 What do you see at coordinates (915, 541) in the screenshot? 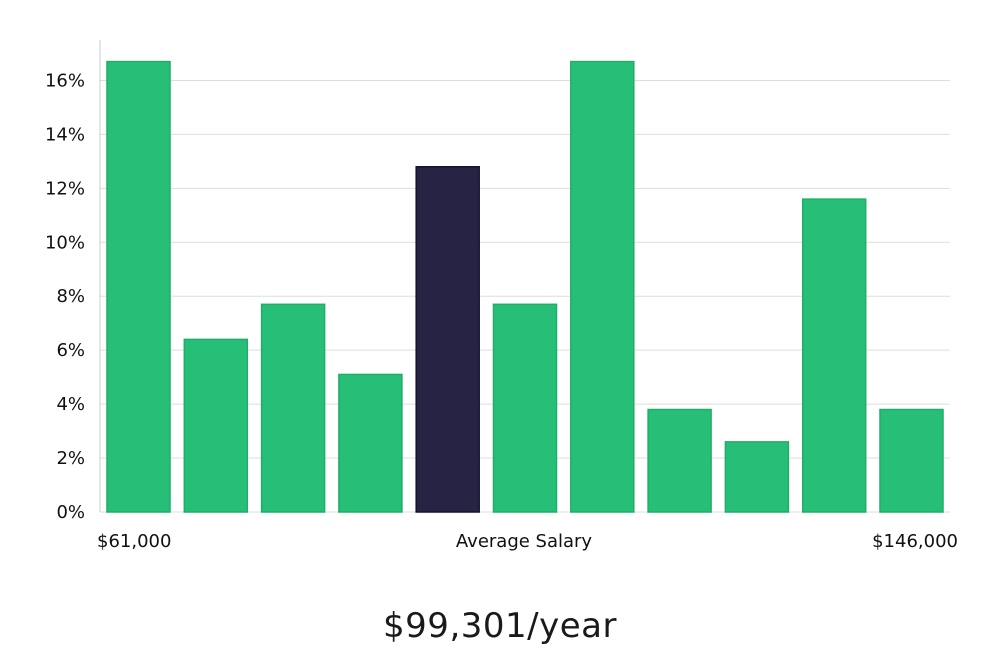
I see `x-label-max: $146,000` at bounding box center [915, 541].